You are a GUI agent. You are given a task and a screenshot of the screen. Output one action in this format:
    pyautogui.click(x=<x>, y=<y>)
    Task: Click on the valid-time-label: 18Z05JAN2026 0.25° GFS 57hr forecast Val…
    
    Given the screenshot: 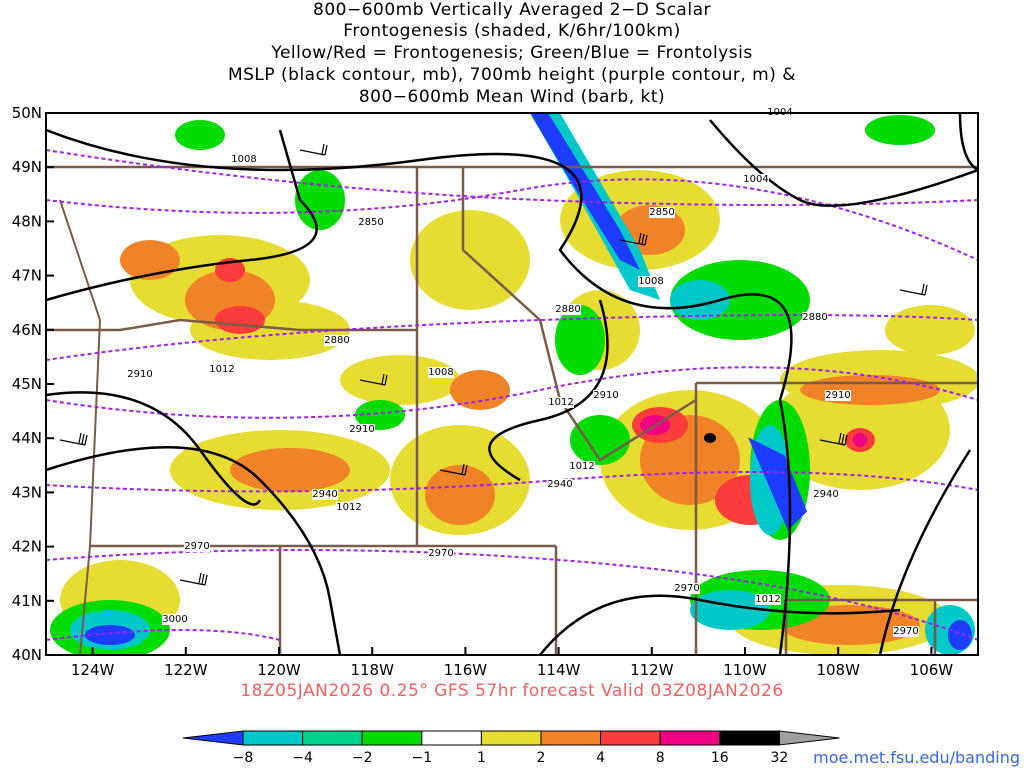 What is the action you would take?
    pyautogui.click(x=512, y=691)
    